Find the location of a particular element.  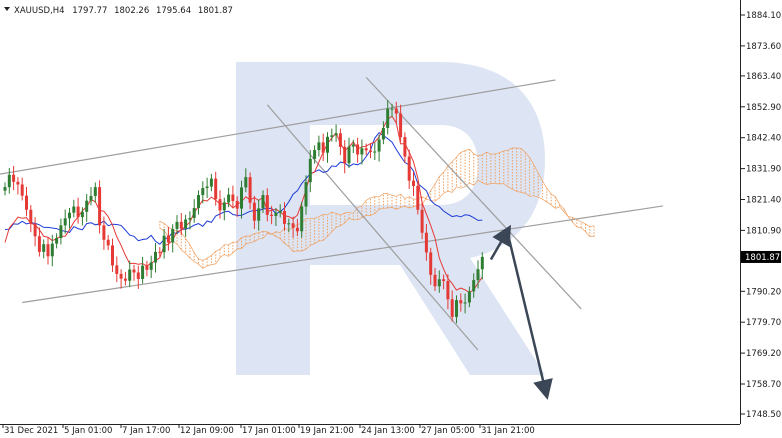

x-tick-label: 24 Jan 13:00 is located at coordinates (388, 431).